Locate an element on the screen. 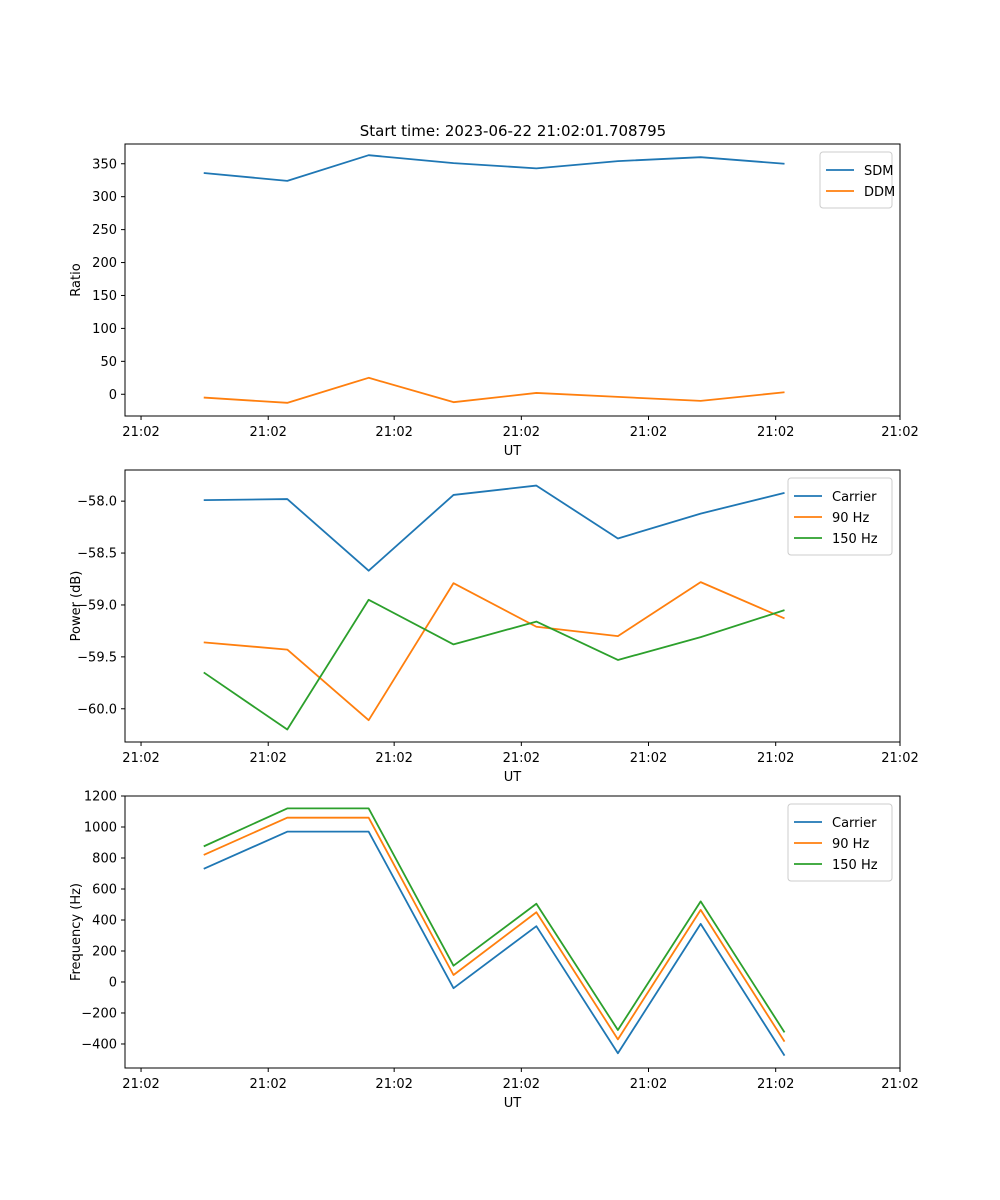 The height and width of the screenshot is (1200, 1000). y-tick-label: −58.5 is located at coordinates (97, 554).